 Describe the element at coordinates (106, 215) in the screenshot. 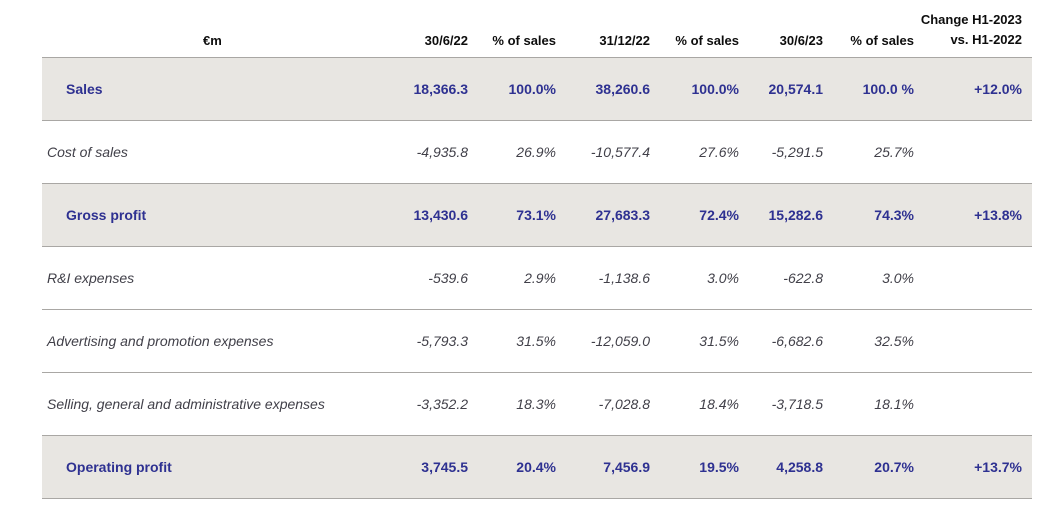

I see `row-label: Gross profit` at that location.